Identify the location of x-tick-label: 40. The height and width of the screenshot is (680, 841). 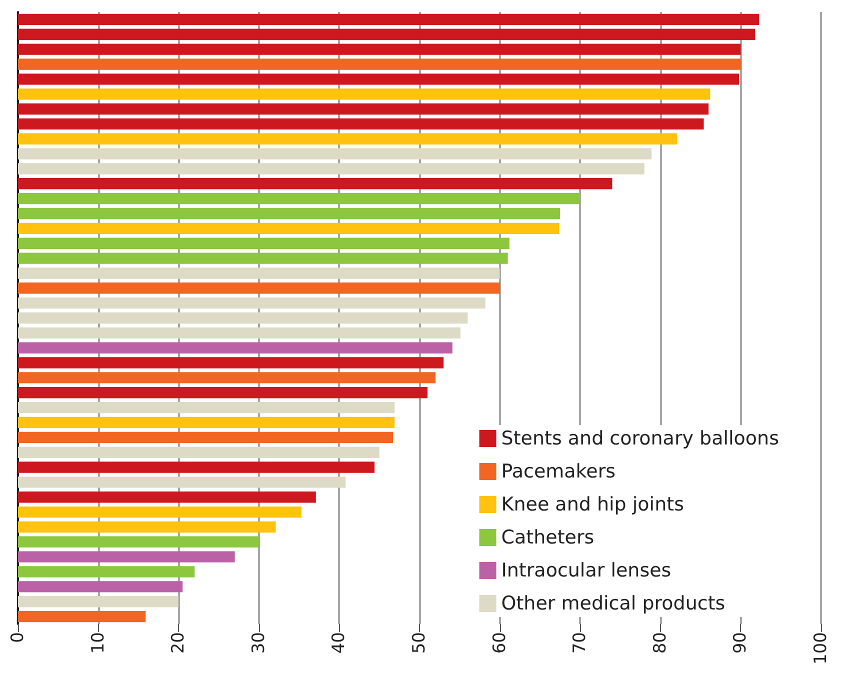
(339, 643).